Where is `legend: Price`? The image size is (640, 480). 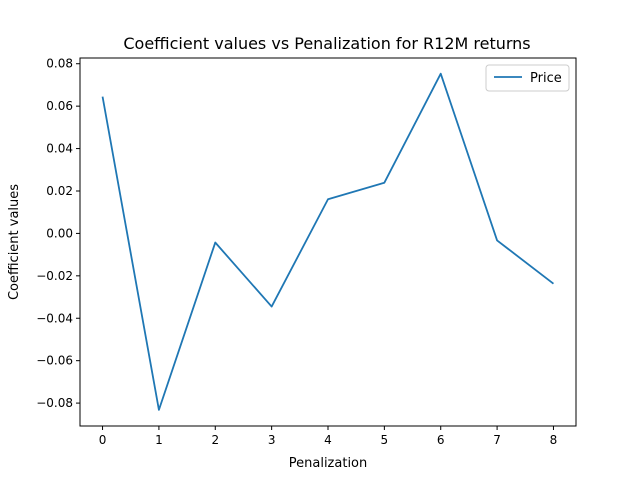
legend: Price is located at coordinates (527, 78).